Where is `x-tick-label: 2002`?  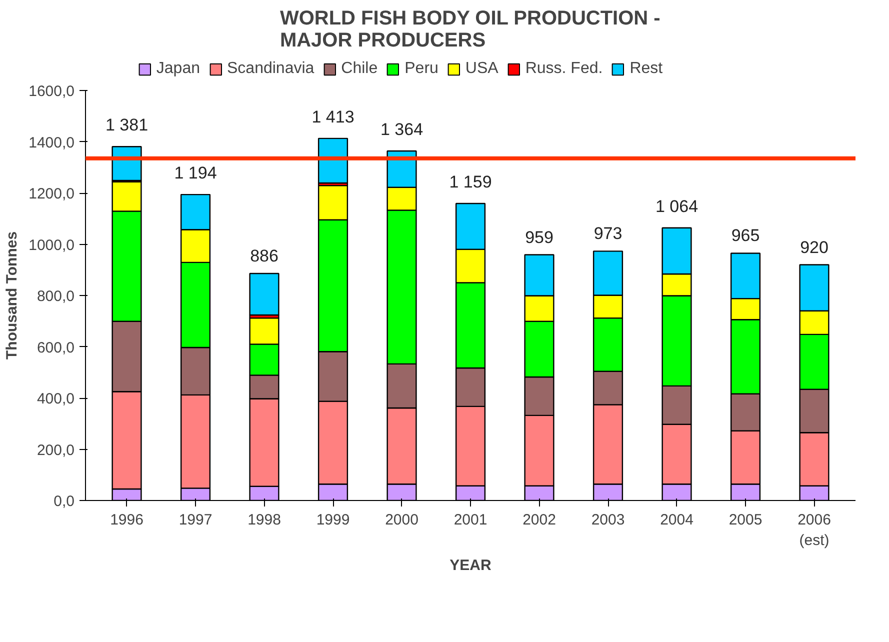 x-tick-label: 2002 is located at coordinates (539, 520).